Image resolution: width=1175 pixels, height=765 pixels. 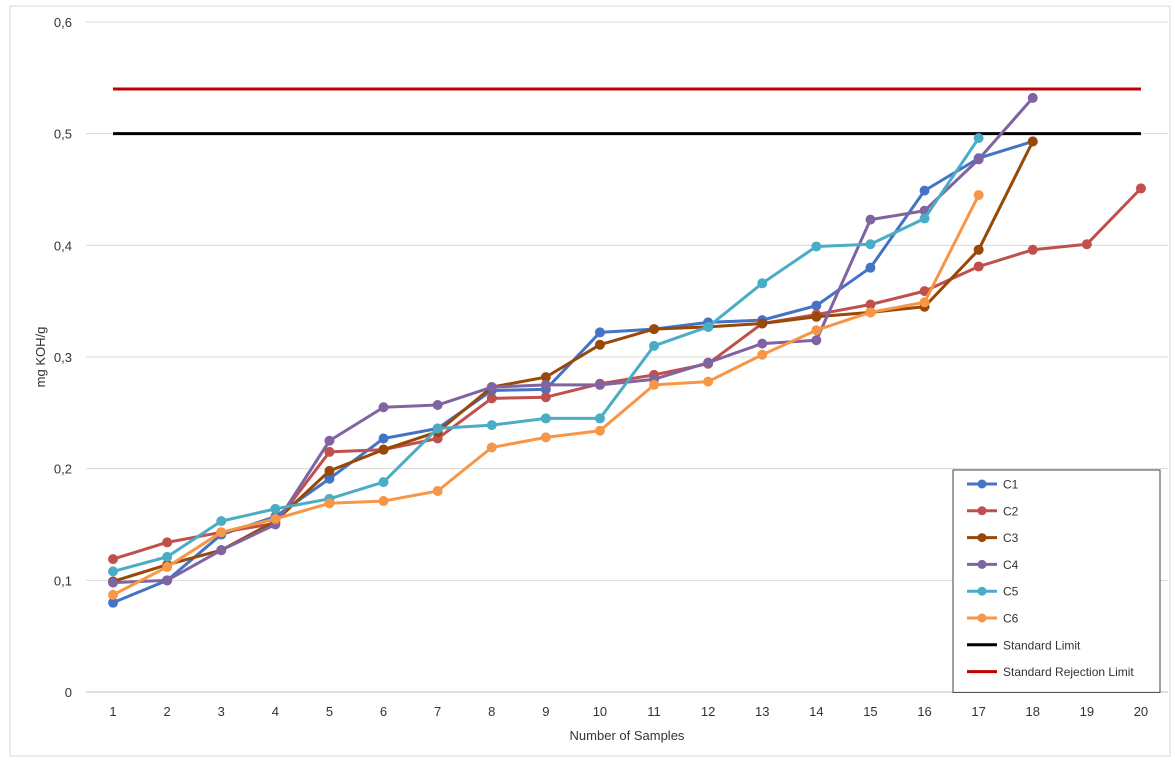 I want to click on x-tick-label: 11, so click(x=654, y=711).